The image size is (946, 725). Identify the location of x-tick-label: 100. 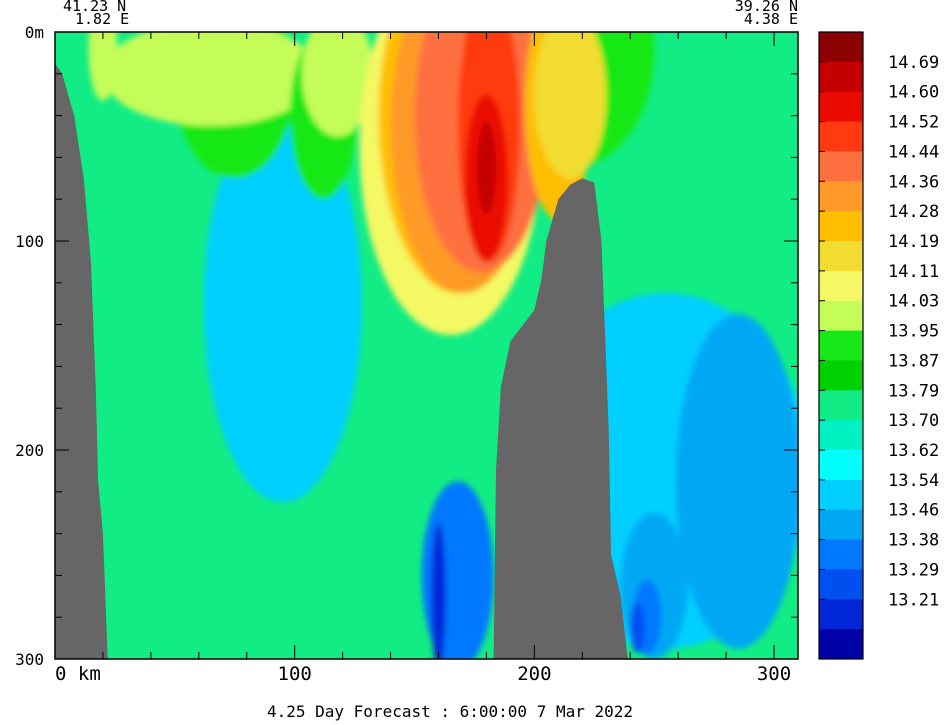
(295, 674).